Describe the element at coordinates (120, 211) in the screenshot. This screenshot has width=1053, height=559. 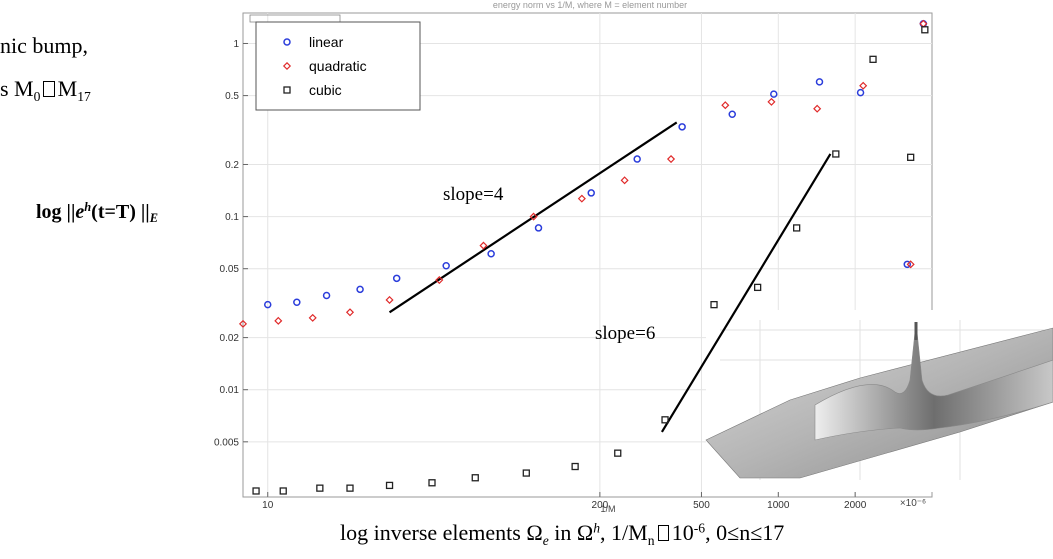
I see `ylabel-mid: (t=T) ||` at that location.